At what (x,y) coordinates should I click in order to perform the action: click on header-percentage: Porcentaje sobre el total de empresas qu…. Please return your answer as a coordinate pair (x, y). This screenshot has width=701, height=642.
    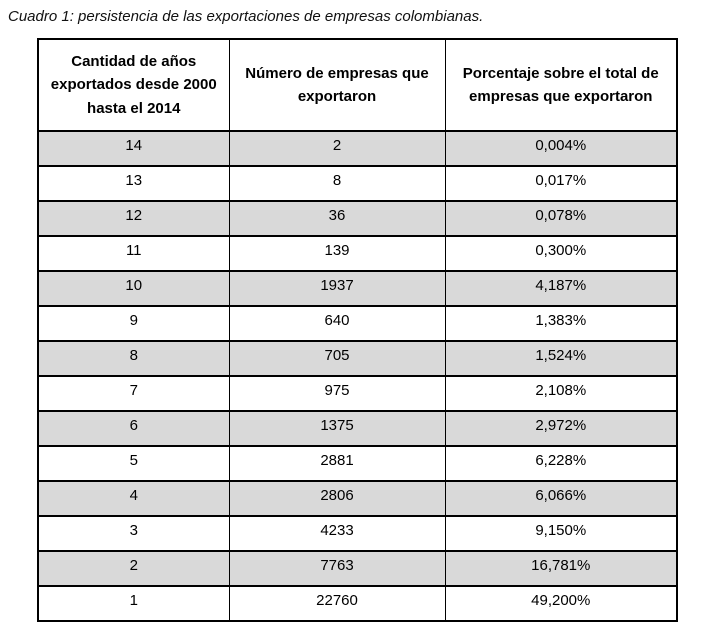
    Looking at the image, I should click on (561, 85).